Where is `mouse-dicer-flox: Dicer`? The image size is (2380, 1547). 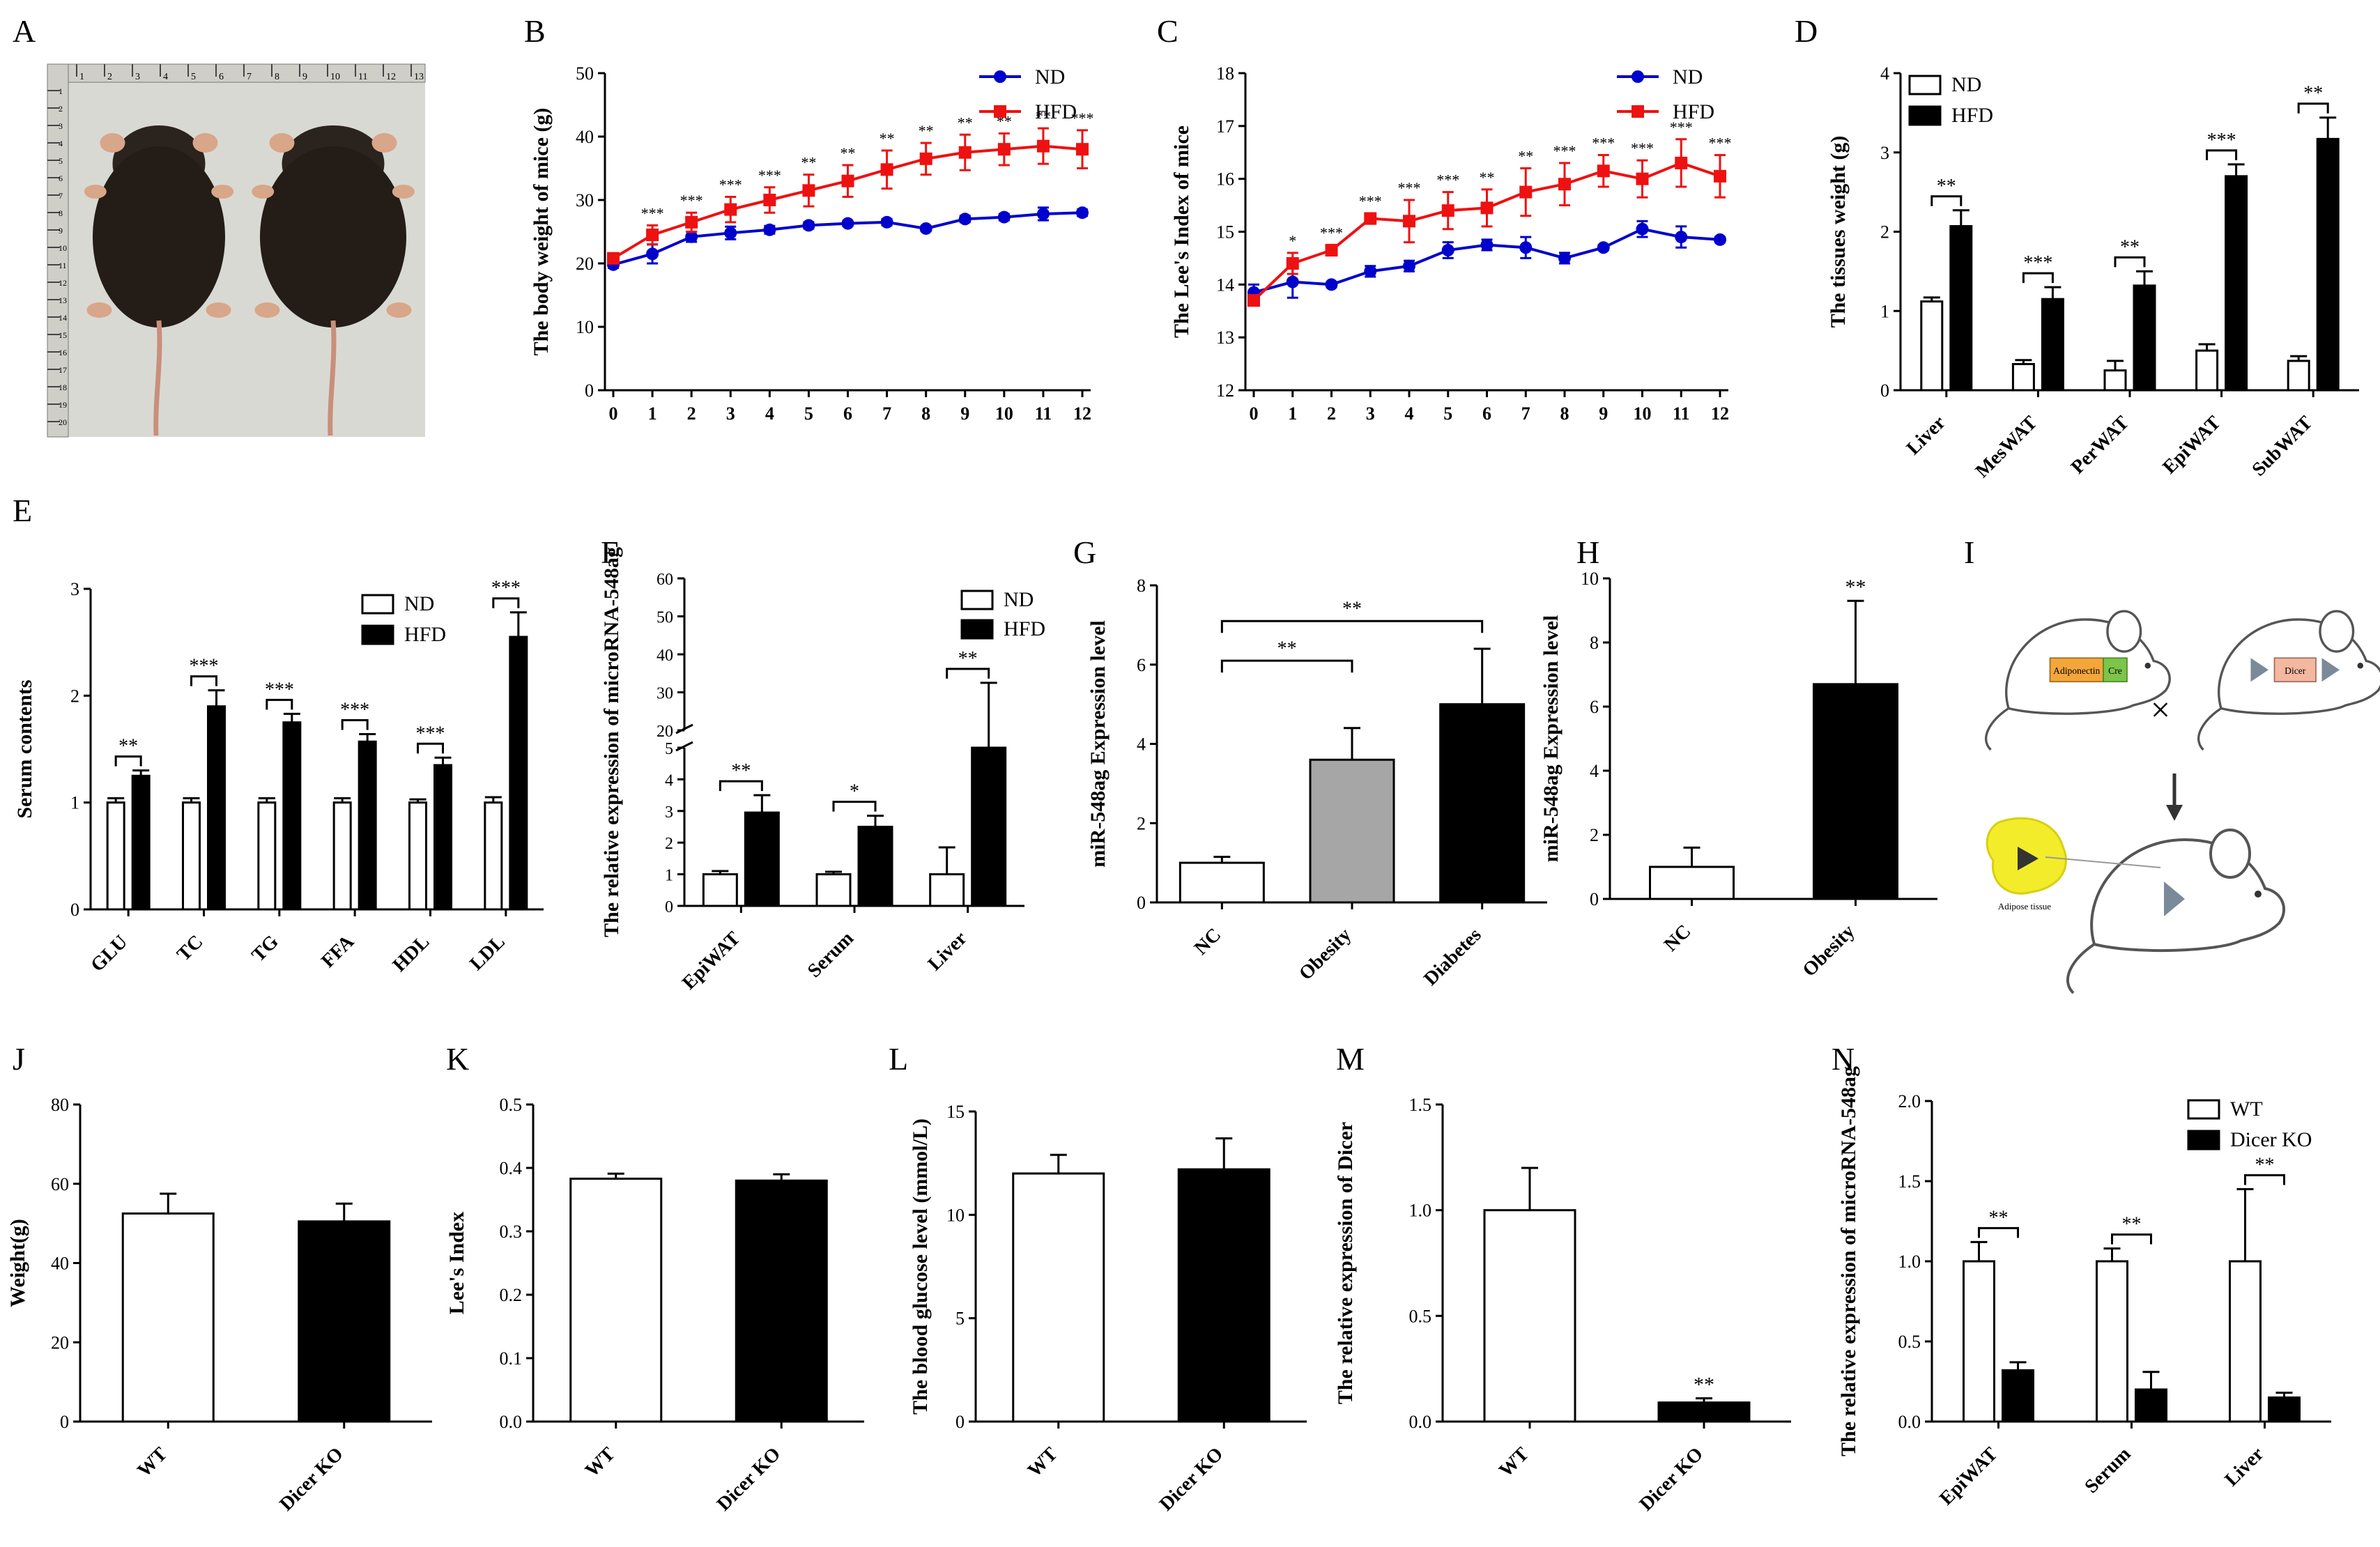
mouse-dicer-flox: Dicer is located at coordinates (2289, 680).